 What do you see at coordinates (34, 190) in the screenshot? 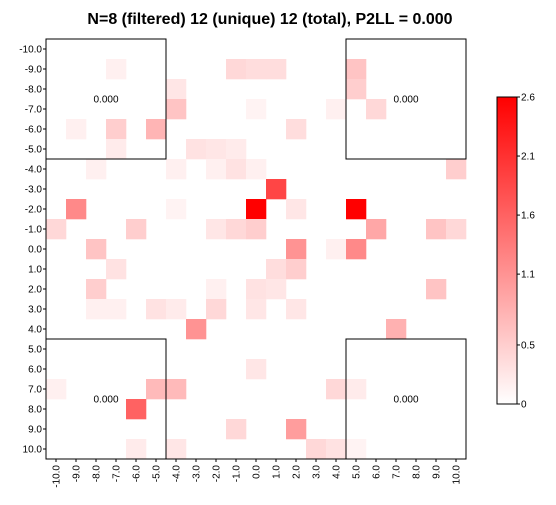
I see `y-tick-label: -3.0` at bounding box center [34, 190].